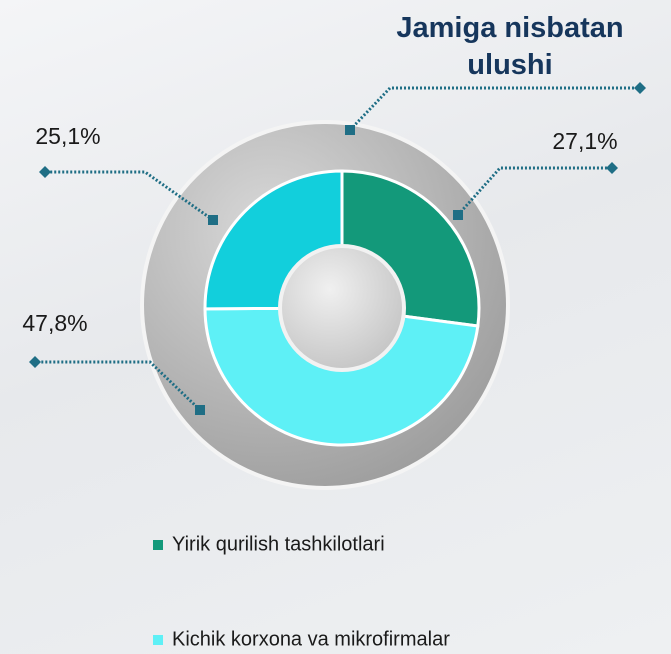 This screenshot has height=654, width=671. Describe the element at coordinates (510, 46) in the screenshot. I see `chart-title: Jamiga nisbatan ulushi` at that location.